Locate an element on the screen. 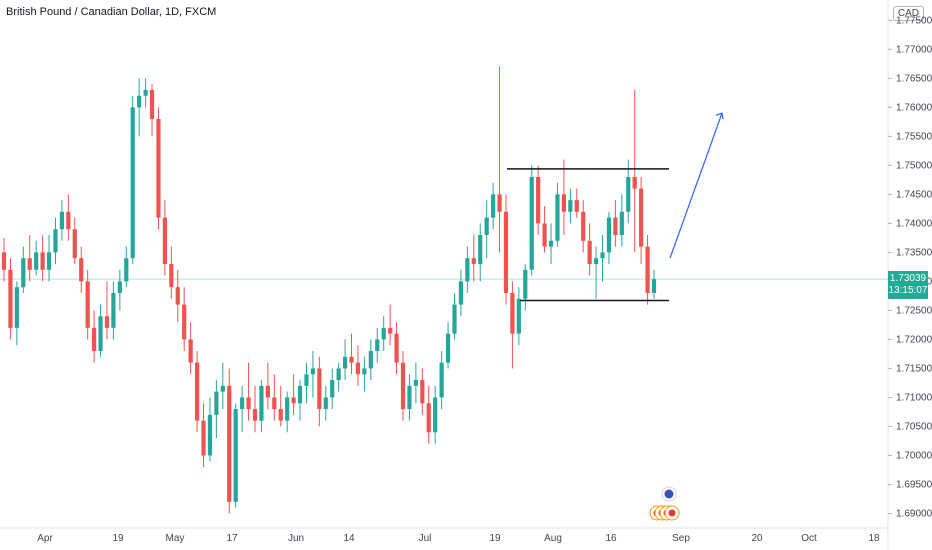 Image resolution: width=932 pixels, height=550 pixels. price-tick-label: 1.72500 is located at coordinates (914, 310).